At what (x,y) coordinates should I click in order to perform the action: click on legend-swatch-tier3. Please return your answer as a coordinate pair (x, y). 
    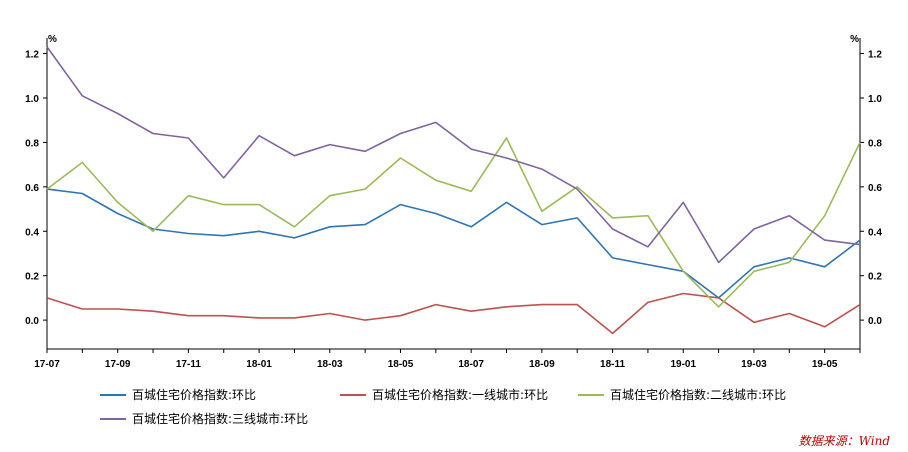
    Looking at the image, I should click on (113, 418).